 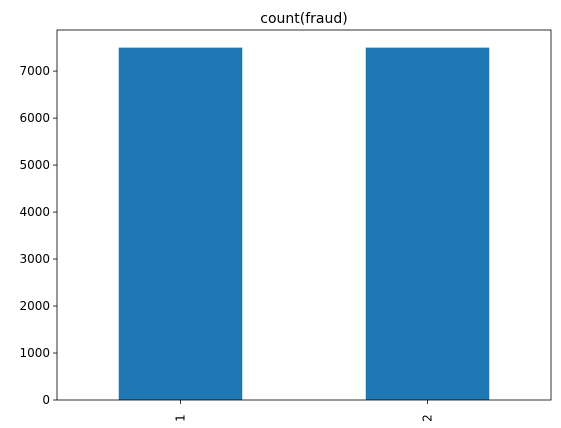 I want to click on x-tick-label: 1, so click(x=181, y=418).